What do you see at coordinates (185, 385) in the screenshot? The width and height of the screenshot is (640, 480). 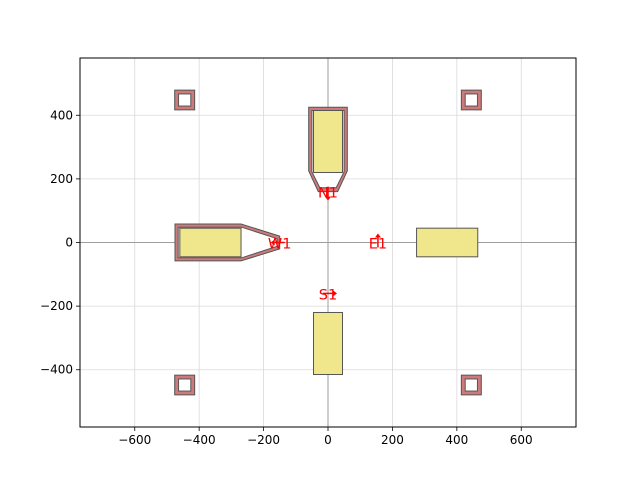 I see `marker-sw-inner` at bounding box center [185, 385].